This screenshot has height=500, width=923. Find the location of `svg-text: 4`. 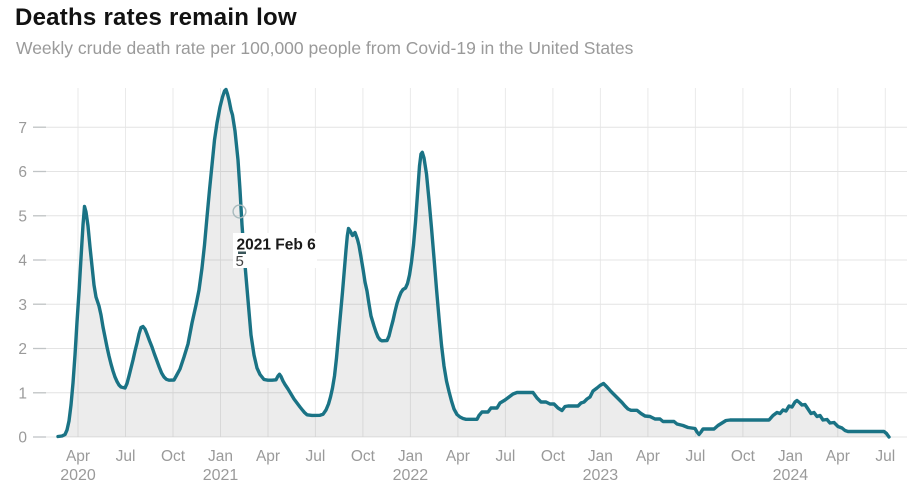

svg-text: 4 is located at coordinates (22, 261).